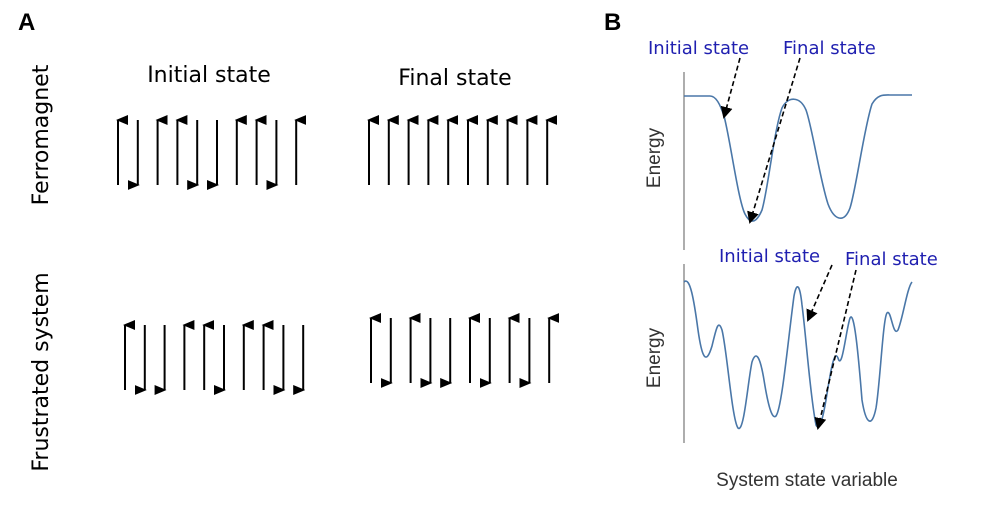  Describe the element at coordinates (829, 48) in the screenshot. I see `top-final-state-label: Final state` at that location.